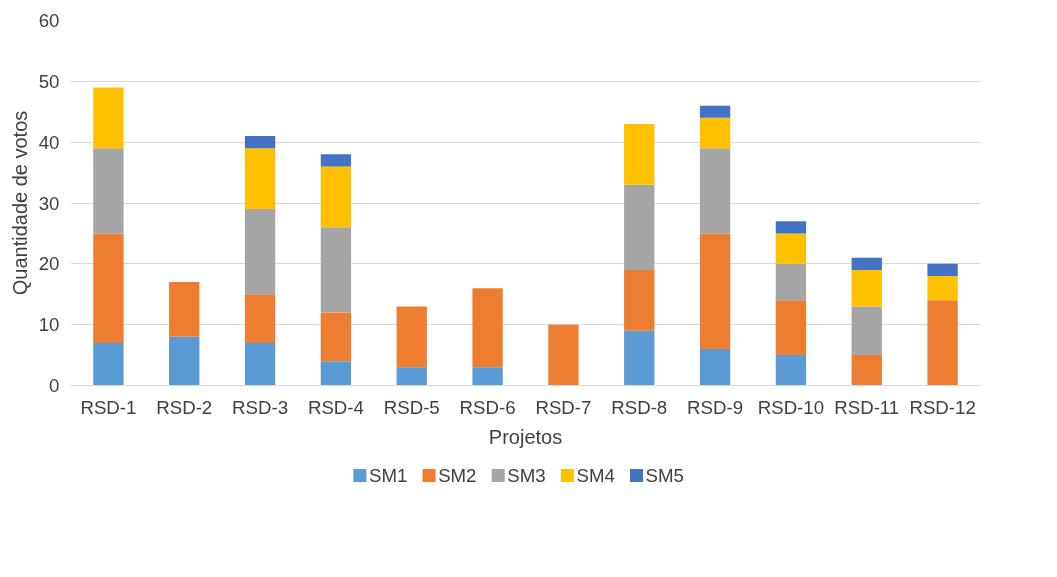 This screenshot has width=1057, height=577. Describe the element at coordinates (49, 264) in the screenshot. I see `y-tick-label: 20` at that location.